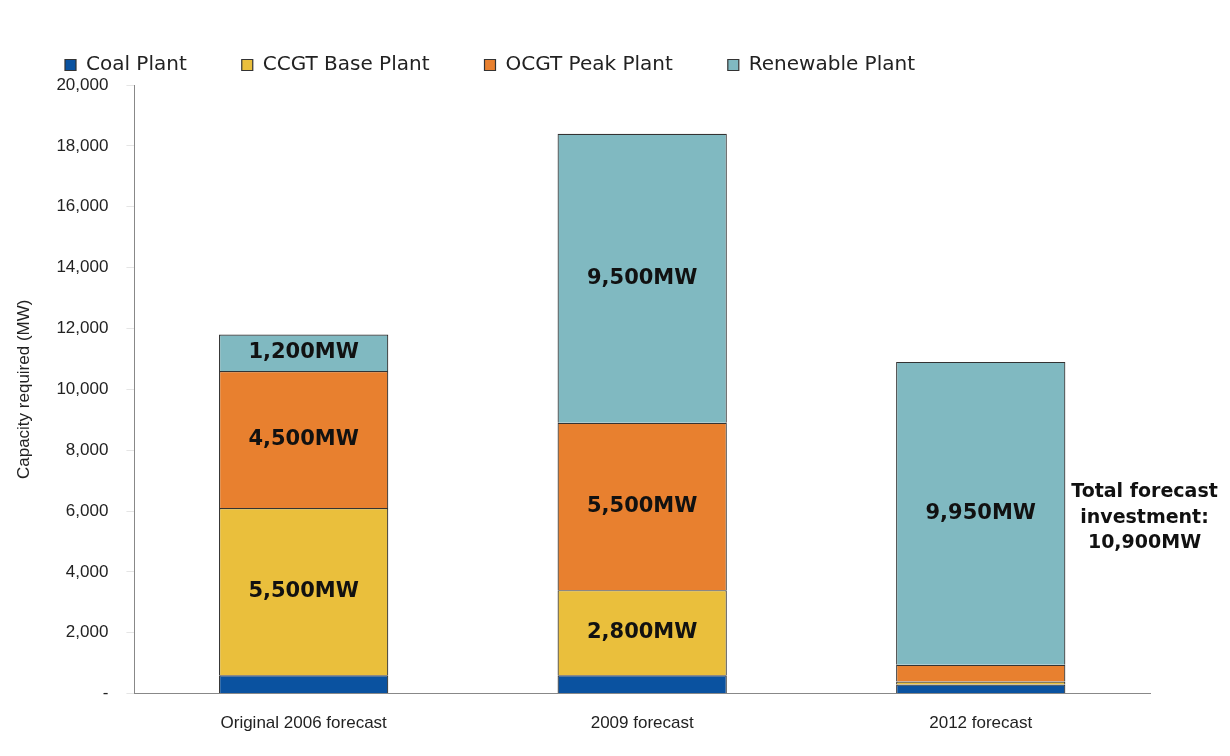  I want to click on y-tick-label: 8,000, so click(87, 449).